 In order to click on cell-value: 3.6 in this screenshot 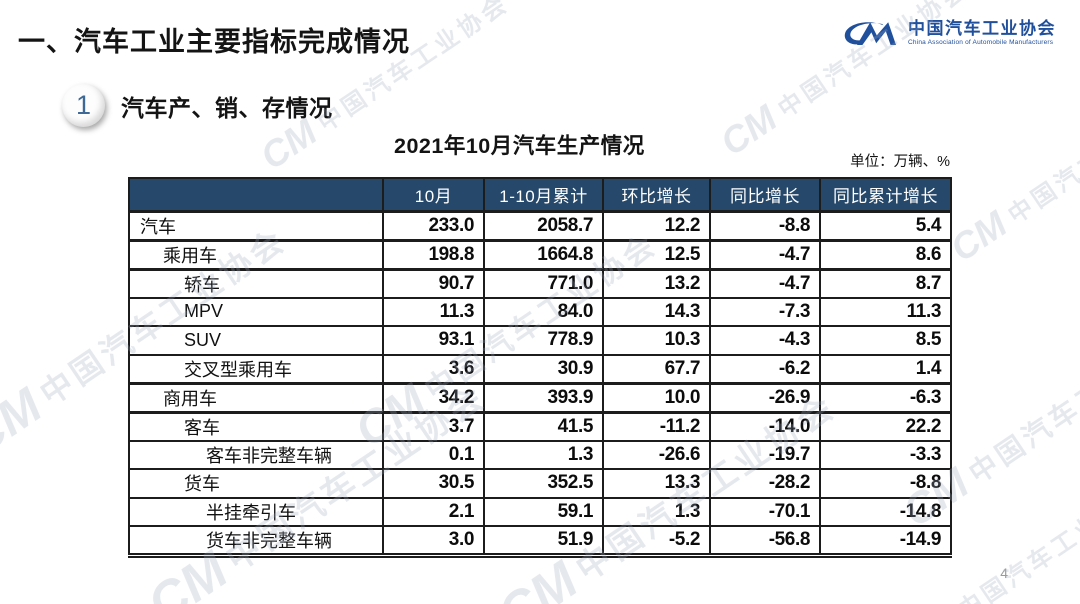, I will do `click(433, 368)`.